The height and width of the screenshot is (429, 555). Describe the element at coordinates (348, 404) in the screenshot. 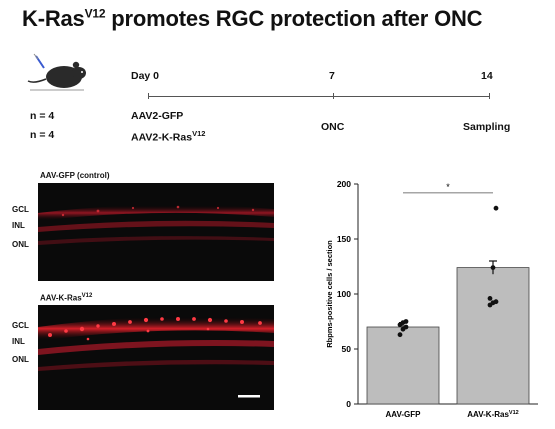

I see `y-tick-label: 0` at that location.